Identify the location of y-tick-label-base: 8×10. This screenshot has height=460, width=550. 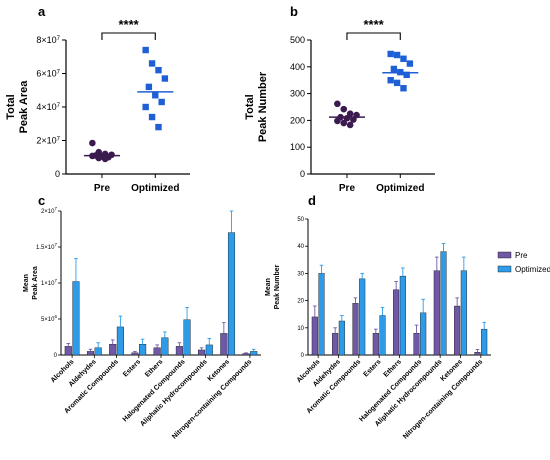
(46, 40).